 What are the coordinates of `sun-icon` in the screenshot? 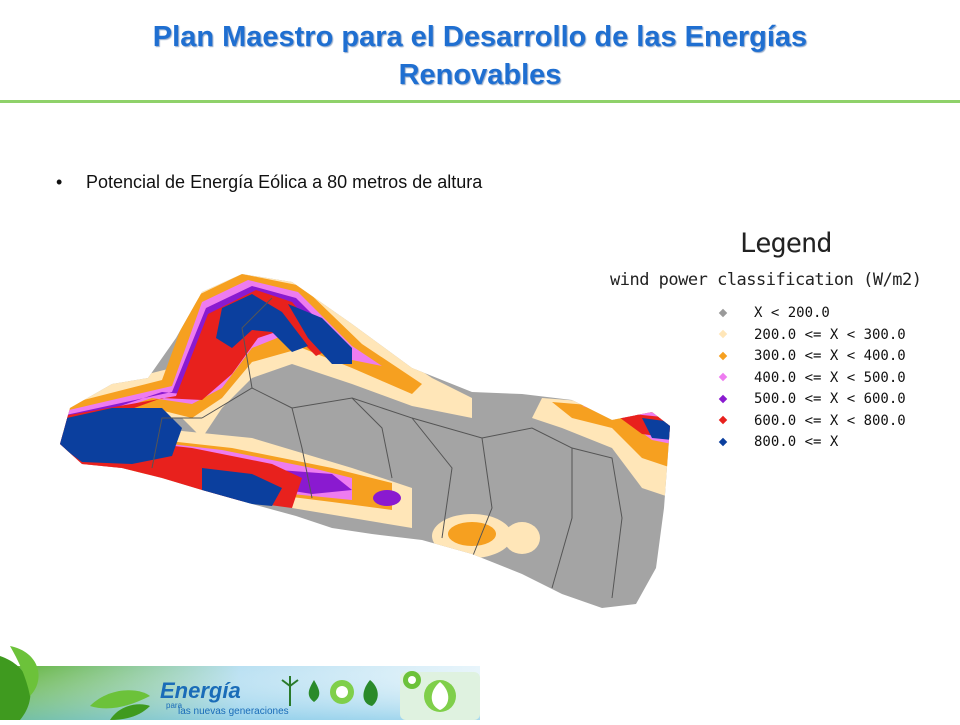 It's located at (342, 692).